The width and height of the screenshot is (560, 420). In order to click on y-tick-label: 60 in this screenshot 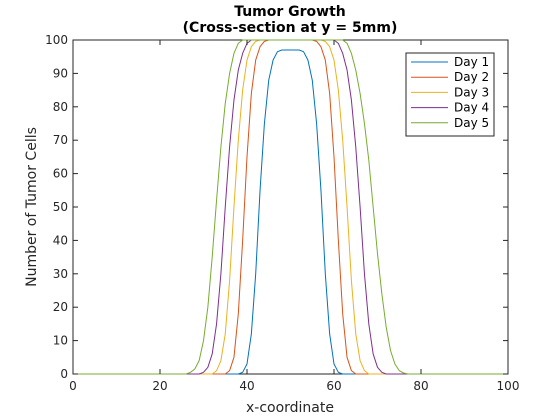, I will do `click(60, 174)`.